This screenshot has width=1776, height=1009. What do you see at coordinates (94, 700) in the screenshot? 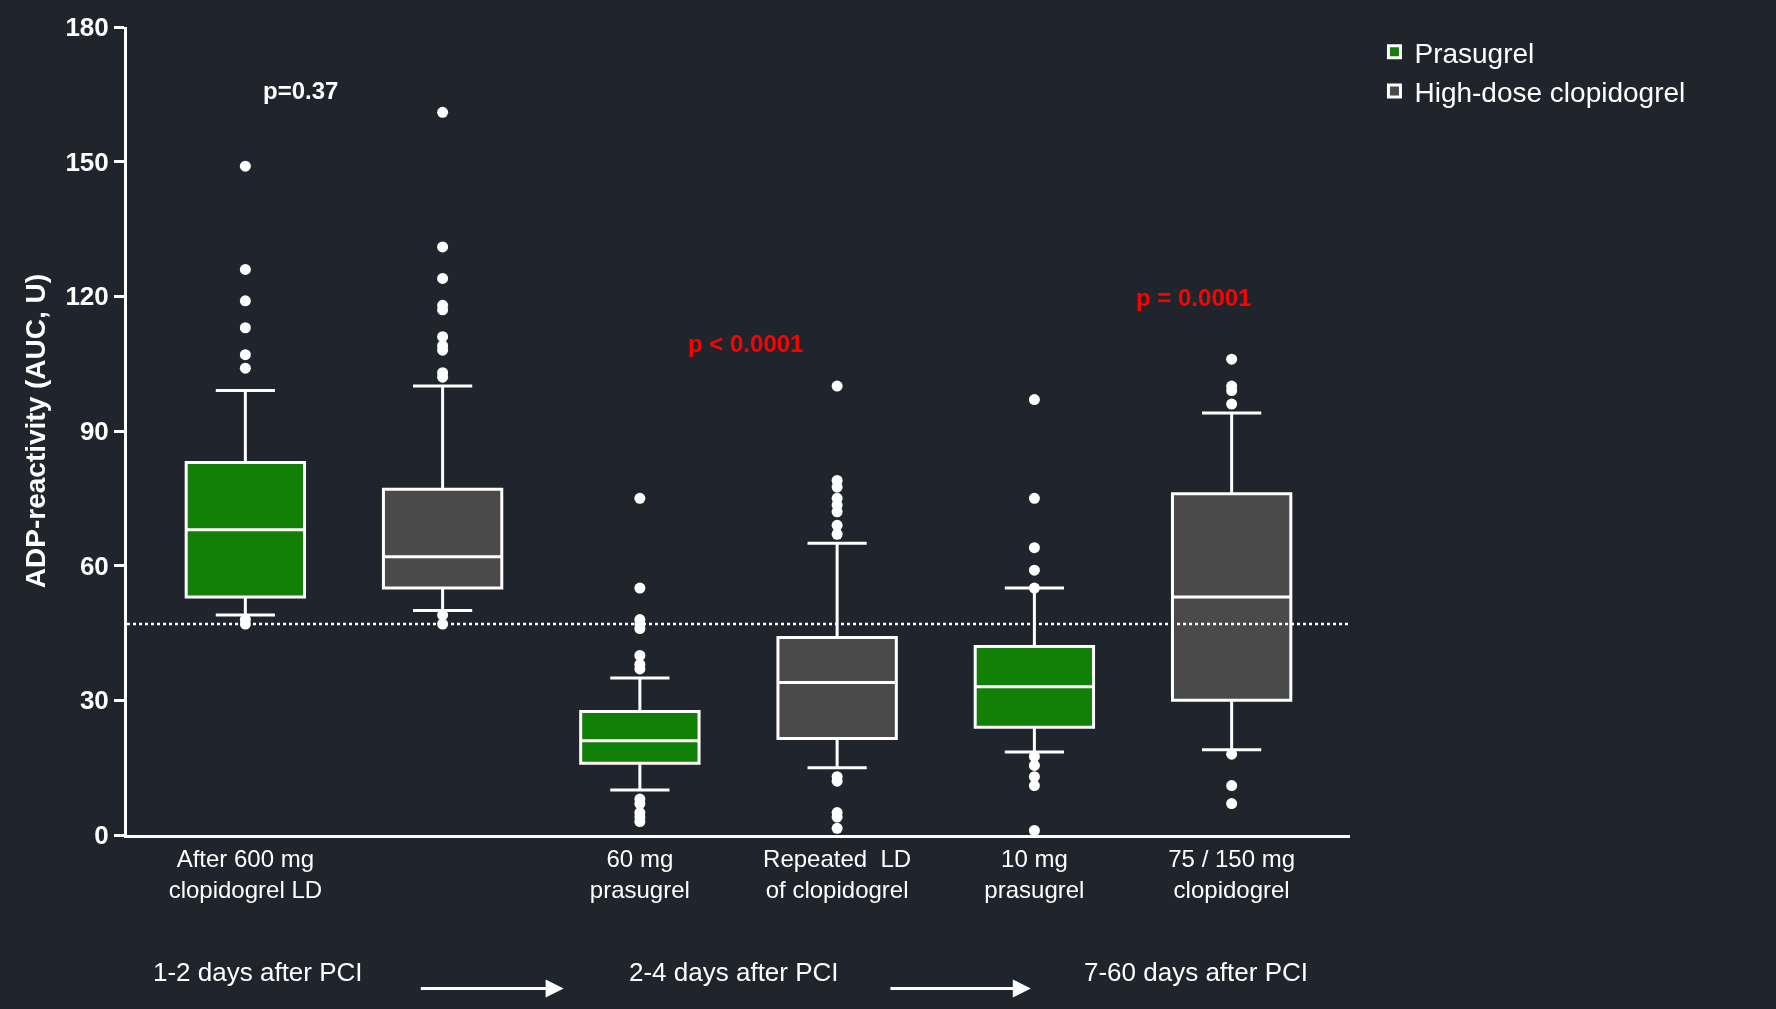
I see `y-tick-label: 30` at bounding box center [94, 700].